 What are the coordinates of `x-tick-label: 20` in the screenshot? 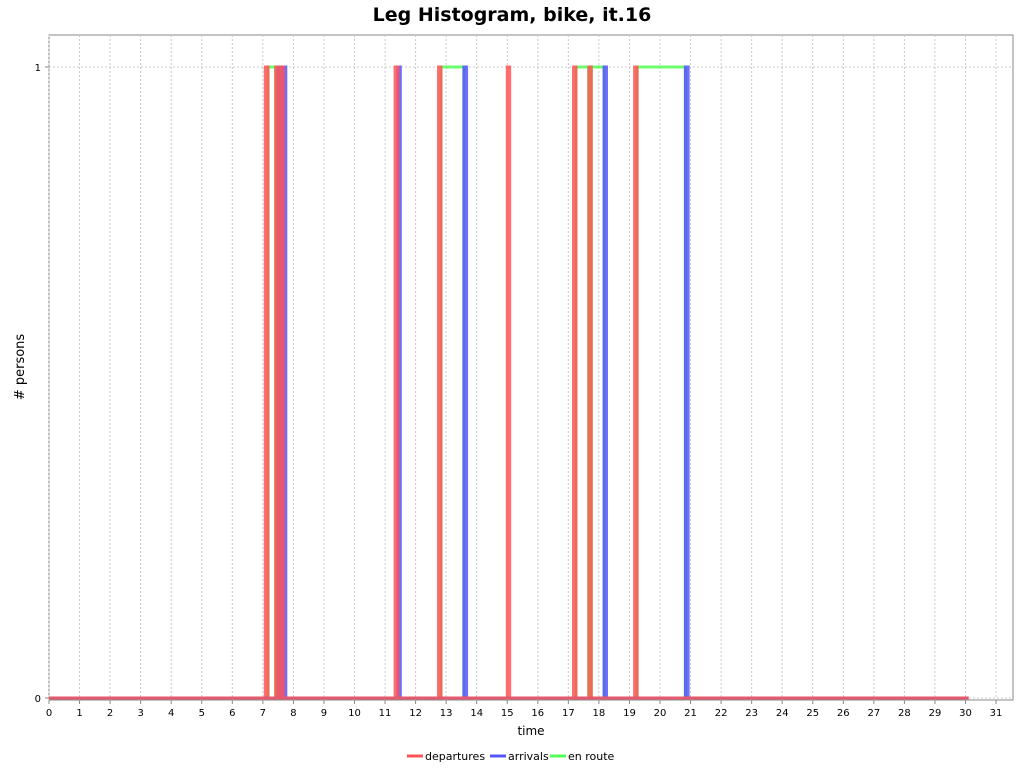 It's located at (660, 713).